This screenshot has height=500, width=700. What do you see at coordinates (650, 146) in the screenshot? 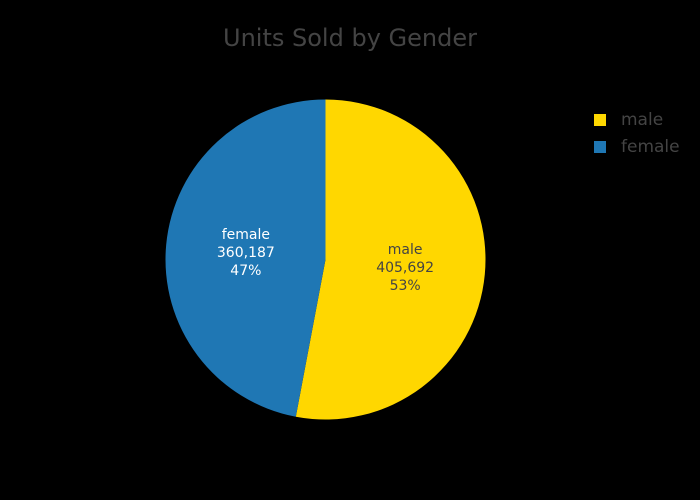
I see `legend-label-female: female` at bounding box center [650, 146].